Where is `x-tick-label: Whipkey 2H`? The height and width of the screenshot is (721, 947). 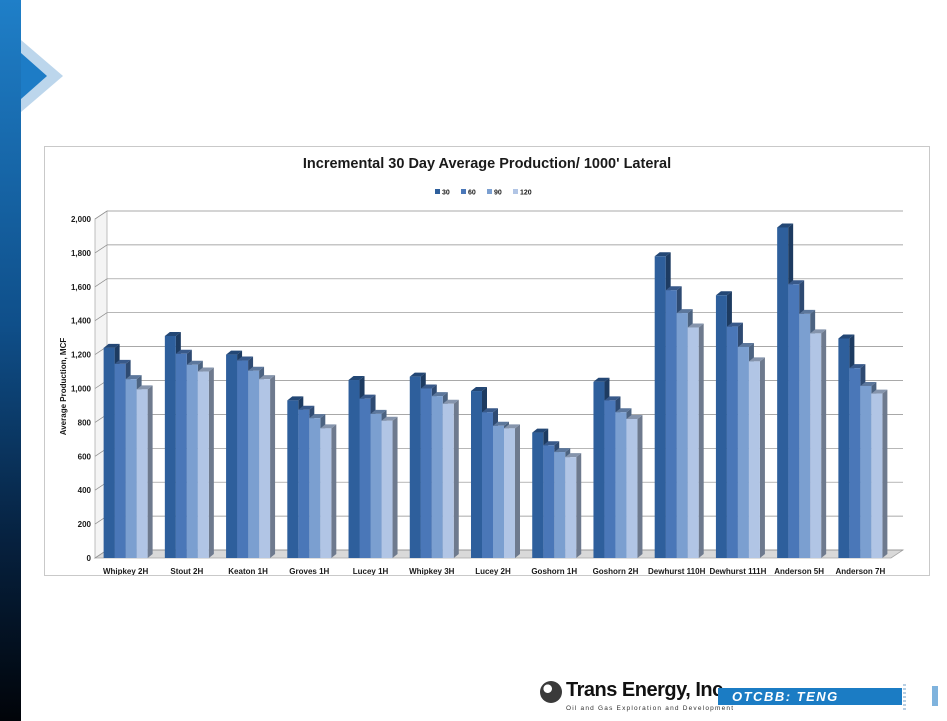 x-tick-label: Whipkey 2H is located at coordinates (126, 571).